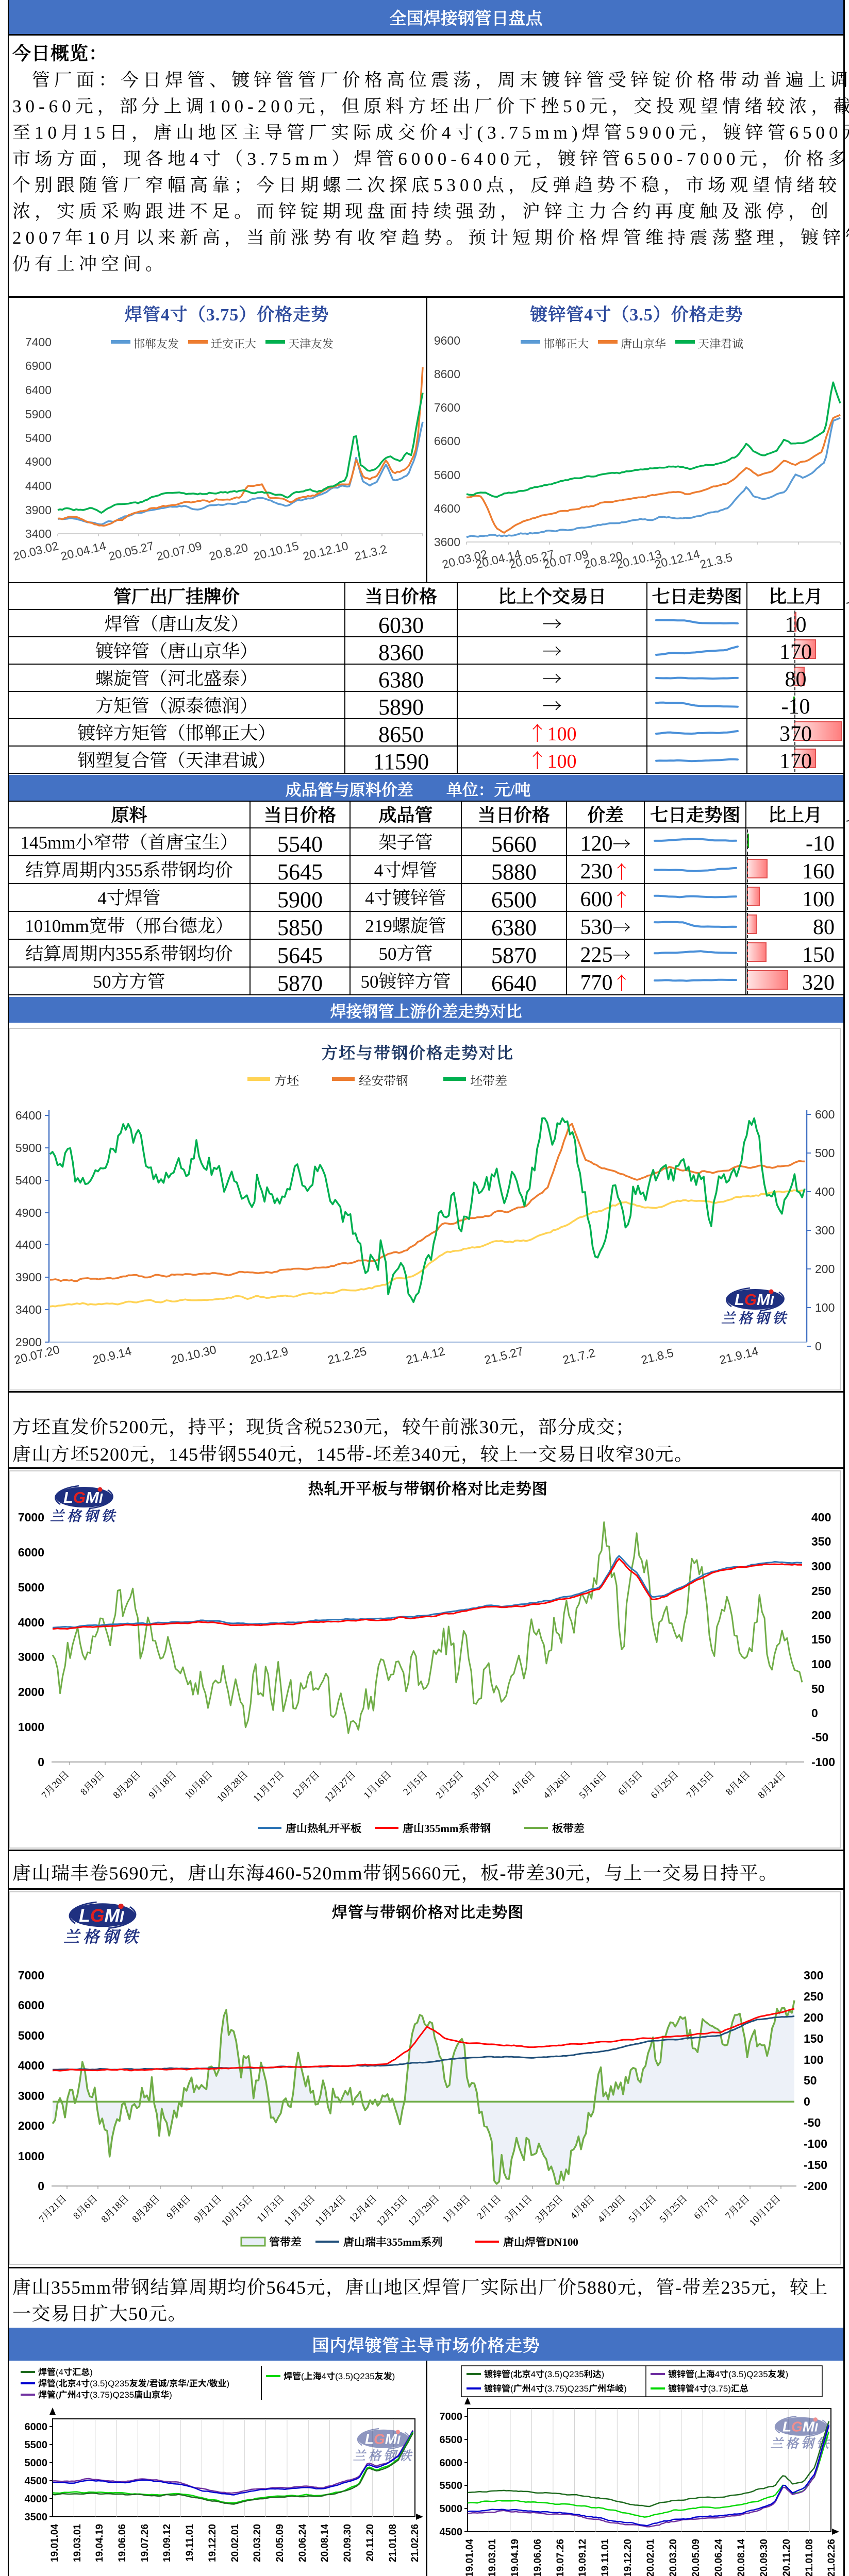  What do you see at coordinates (447, 407) in the screenshot?
I see `svg-text: 7600` at bounding box center [447, 407].